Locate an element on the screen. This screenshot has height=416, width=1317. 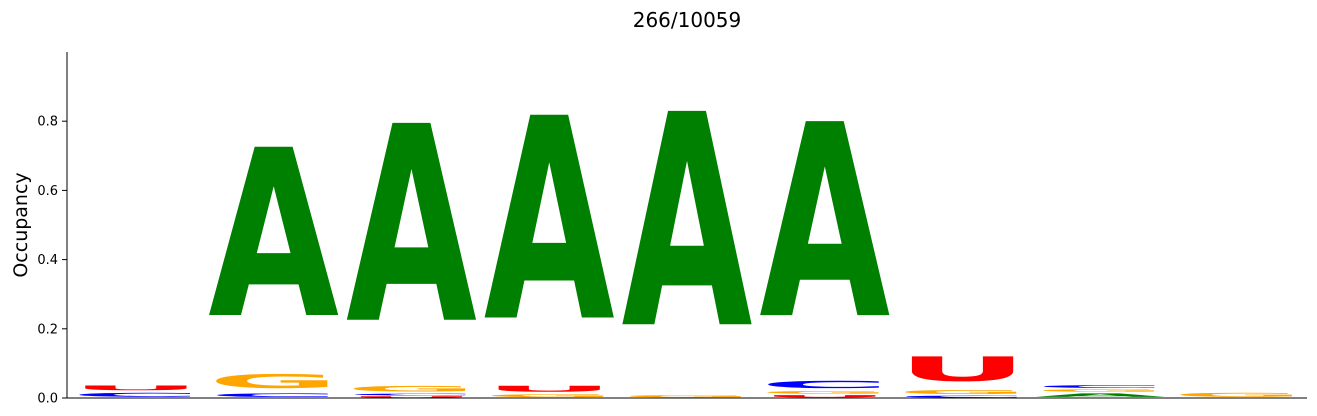
y-tick-label: 0.8 is located at coordinates (47, 122).